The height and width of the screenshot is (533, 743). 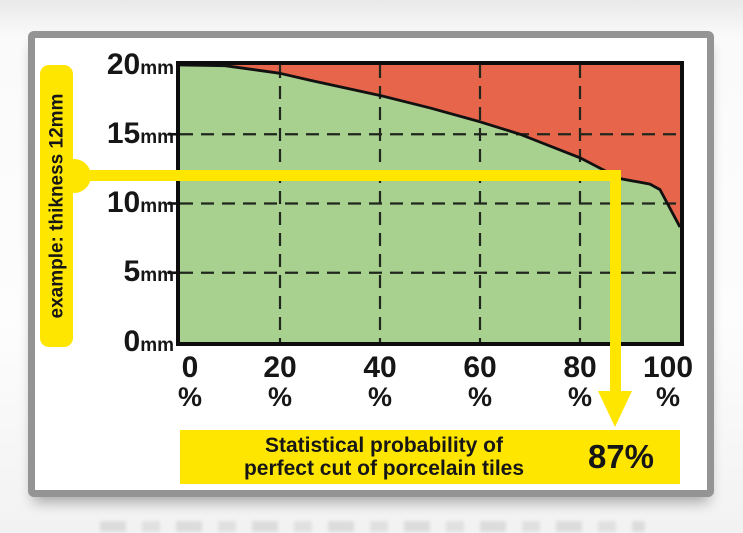 I want to click on guide-line-horizontal, so click(x=347, y=176).